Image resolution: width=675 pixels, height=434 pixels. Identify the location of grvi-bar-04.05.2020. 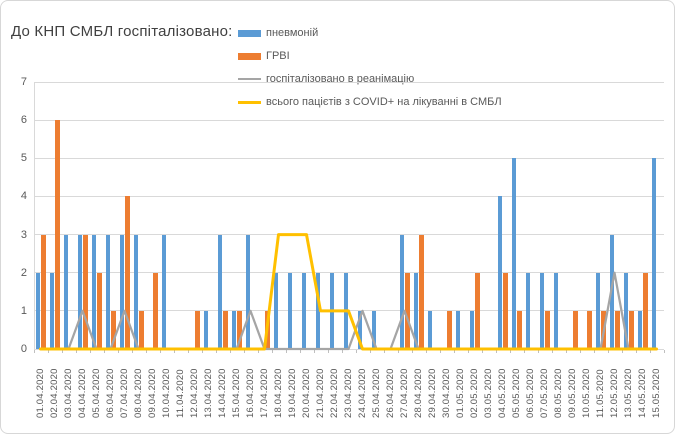
(505, 310).